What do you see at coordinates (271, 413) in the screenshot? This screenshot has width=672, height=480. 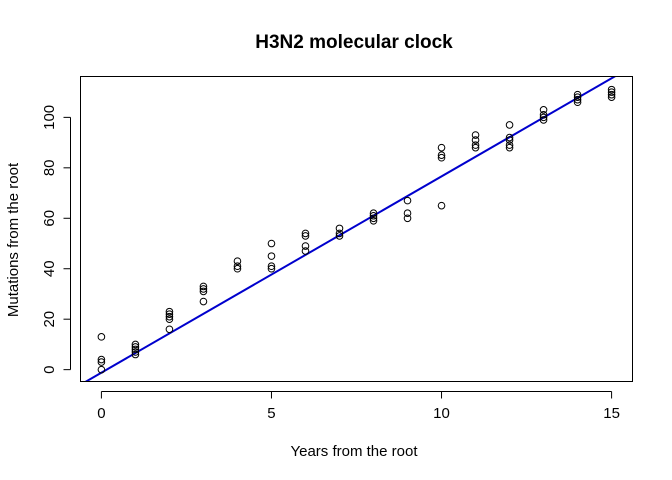 I see `x-tick-label: 5` at bounding box center [271, 413].